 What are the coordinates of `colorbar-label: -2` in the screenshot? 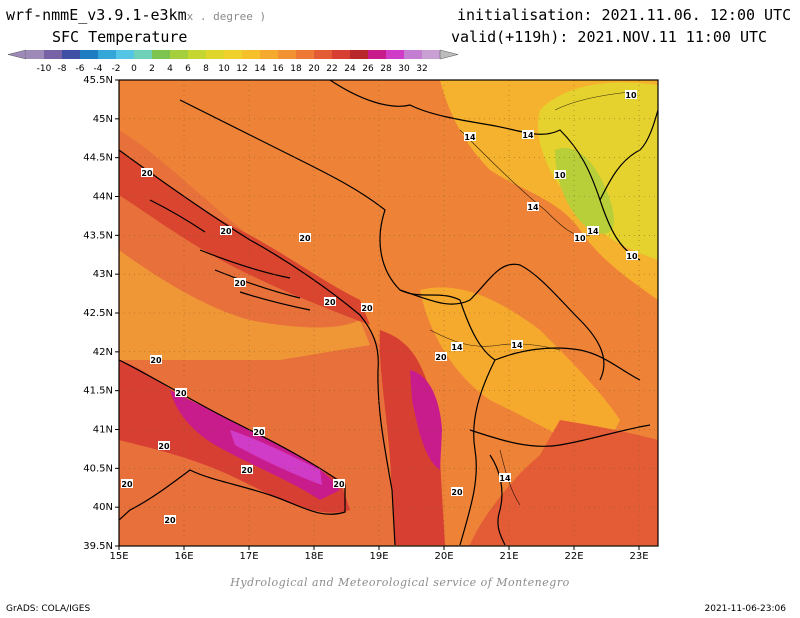 It's located at (116, 69).